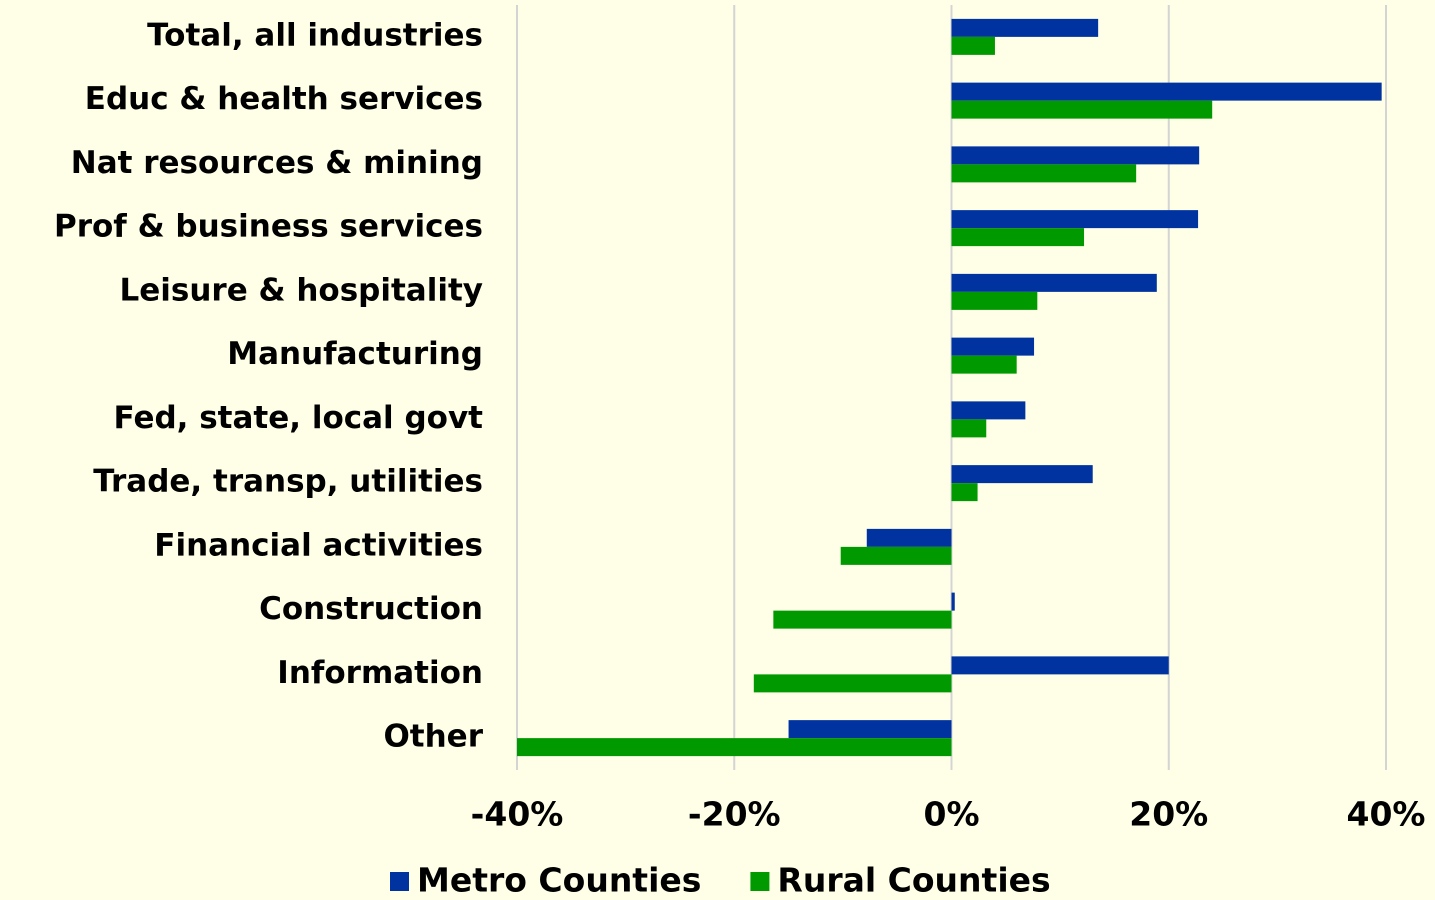 The image size is (1435, 900). I want to click on category-label: Nat resources & mining, so click(277, 163).